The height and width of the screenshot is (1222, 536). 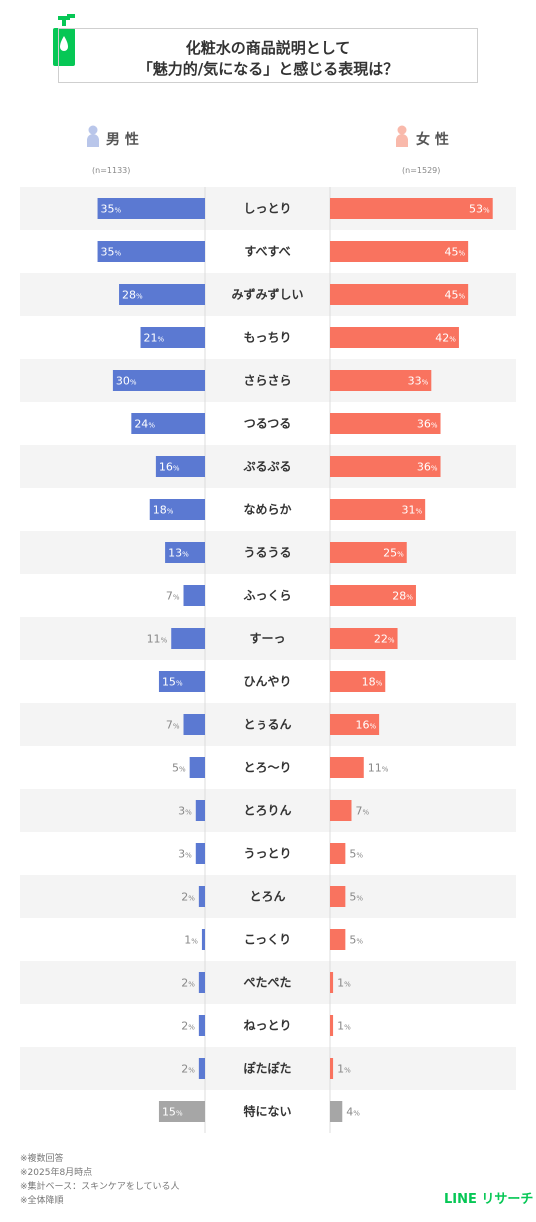 What do you see at coordinates (93, 136) in the screenshot?
I see `male-person-icon` at bounding box center [93, 136].